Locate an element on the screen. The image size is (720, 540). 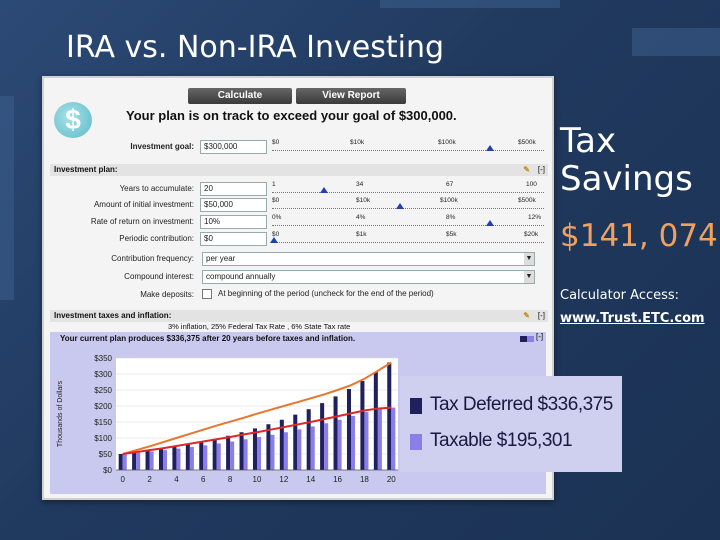
rate-of-return-slider is located at coordinates (408, 225).